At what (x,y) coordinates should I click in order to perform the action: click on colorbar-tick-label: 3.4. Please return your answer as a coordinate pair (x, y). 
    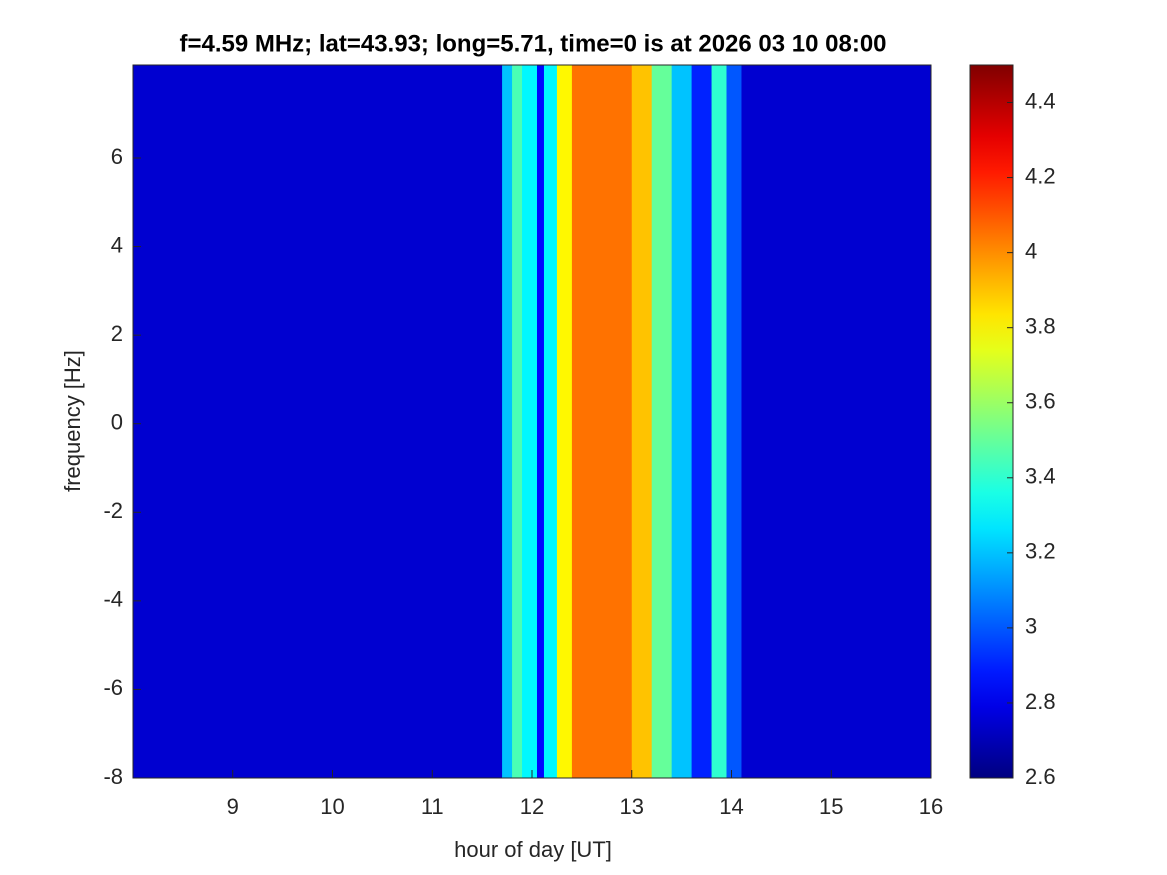
    Looking at the image, I should click on (1040, 476).